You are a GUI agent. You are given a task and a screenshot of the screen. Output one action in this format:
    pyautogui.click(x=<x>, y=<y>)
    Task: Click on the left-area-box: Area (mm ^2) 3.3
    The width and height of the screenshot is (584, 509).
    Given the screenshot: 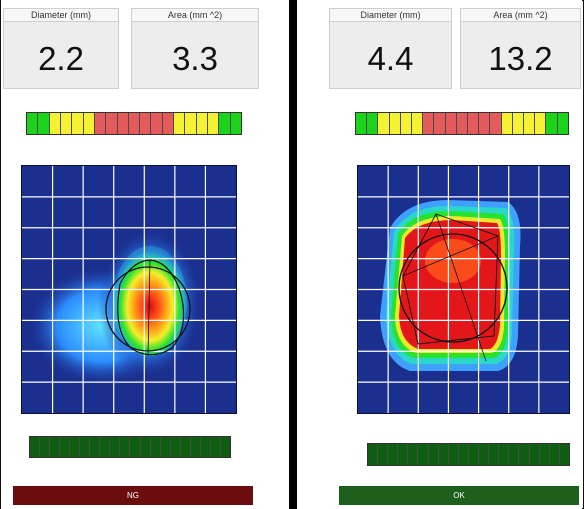 What is the action you would take?
    pyautogui.click(x=195, y=48)
    